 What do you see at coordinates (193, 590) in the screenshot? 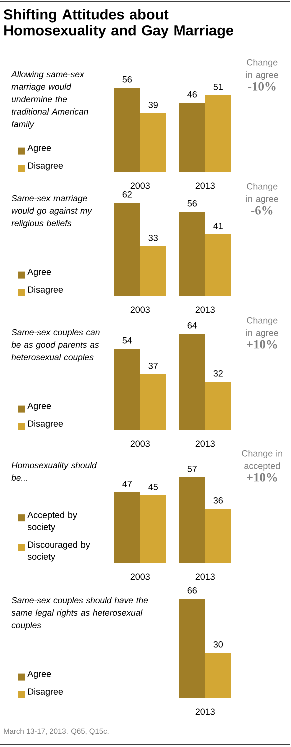
I see `data-label: 66` at bounding box center [193, 590].